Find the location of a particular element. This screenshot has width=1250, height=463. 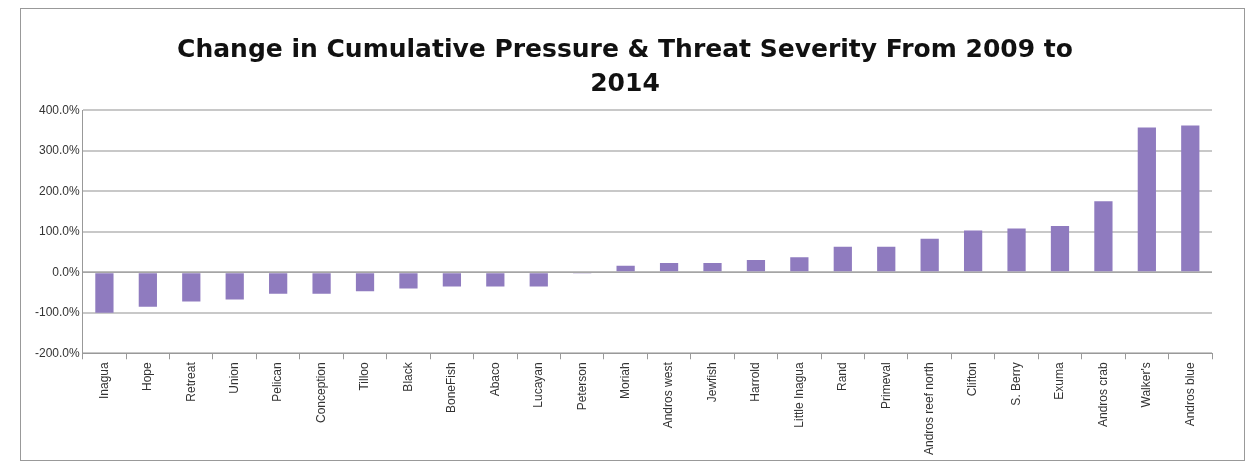

x-tick-label: Clifton is located at coordinates (972, 379).